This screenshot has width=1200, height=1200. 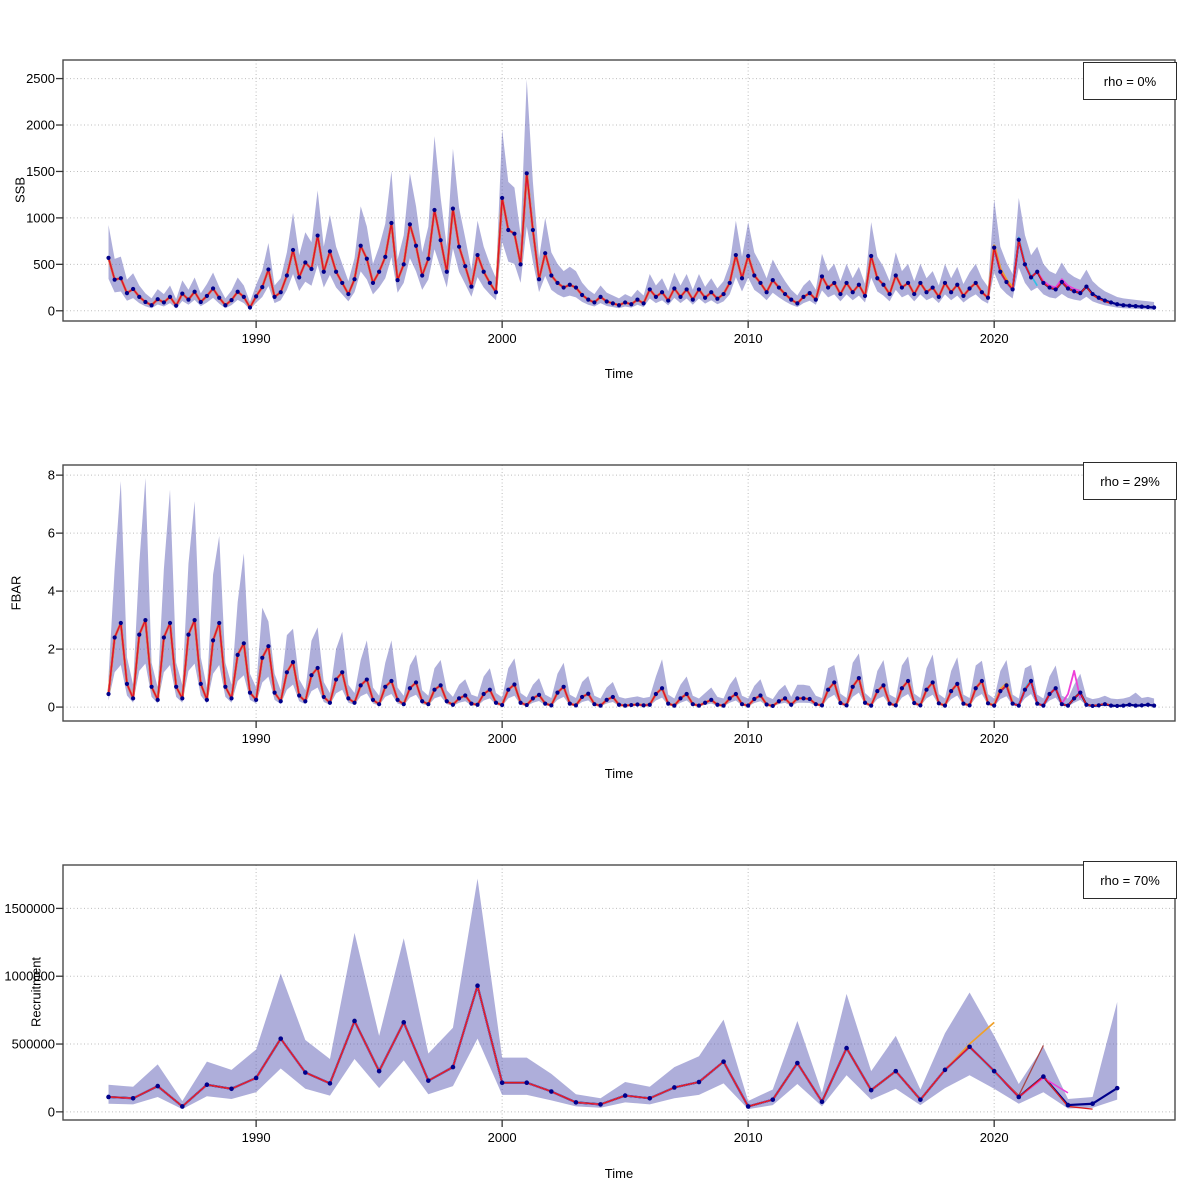 I want to click on y-tick-label: 2000, so click(x=40, y=125).